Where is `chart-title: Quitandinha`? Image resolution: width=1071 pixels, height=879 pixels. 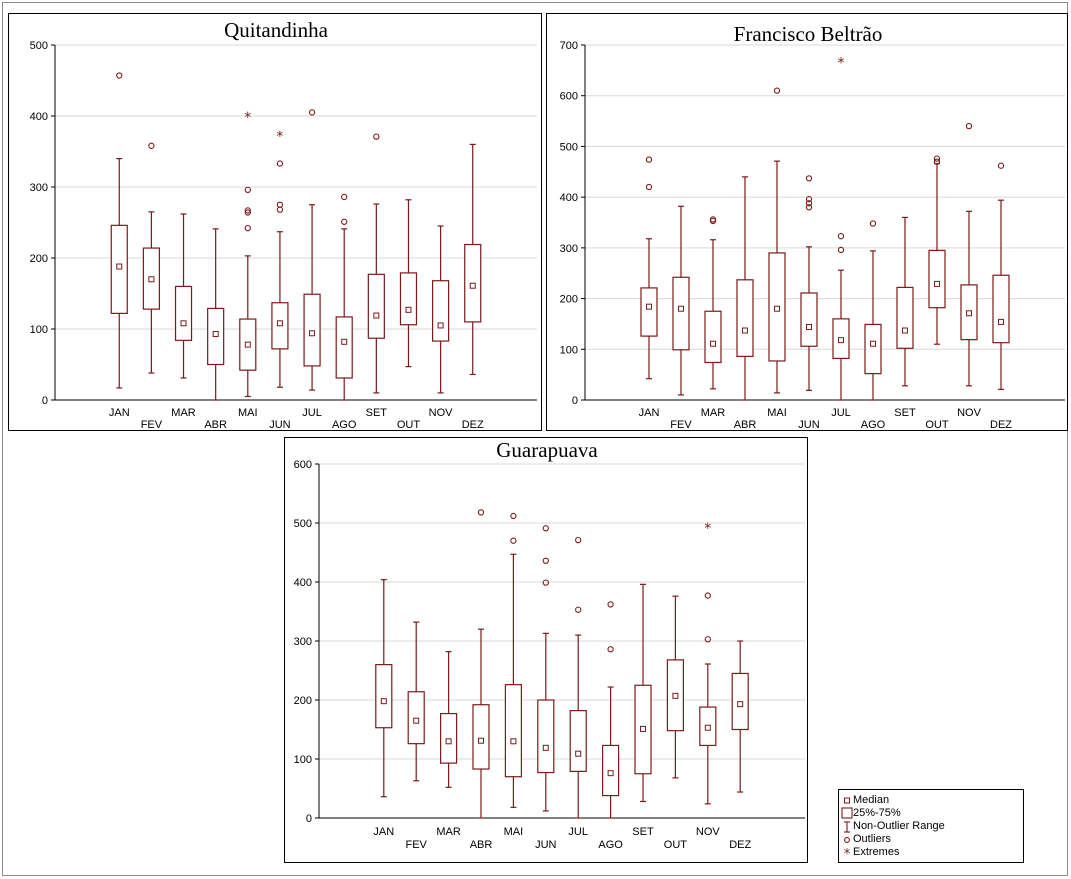 chart-title: Quitandinha is located at coordinates (276, 30).